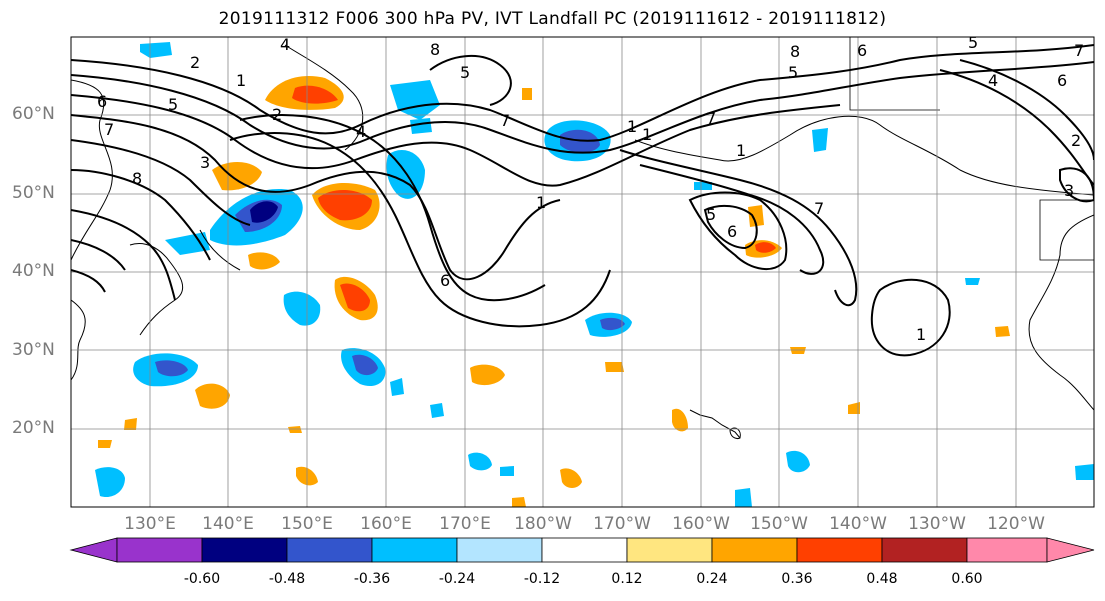 This screenshot has width=1105, height=601. I want to click on lon-label: 170°W, so click(622, 524).